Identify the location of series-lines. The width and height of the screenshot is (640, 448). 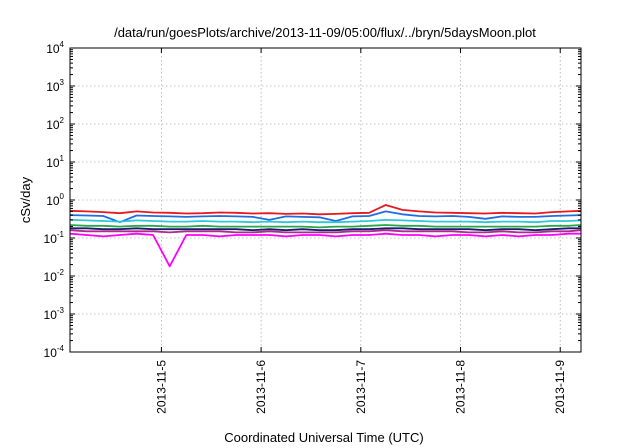
(325, 236).